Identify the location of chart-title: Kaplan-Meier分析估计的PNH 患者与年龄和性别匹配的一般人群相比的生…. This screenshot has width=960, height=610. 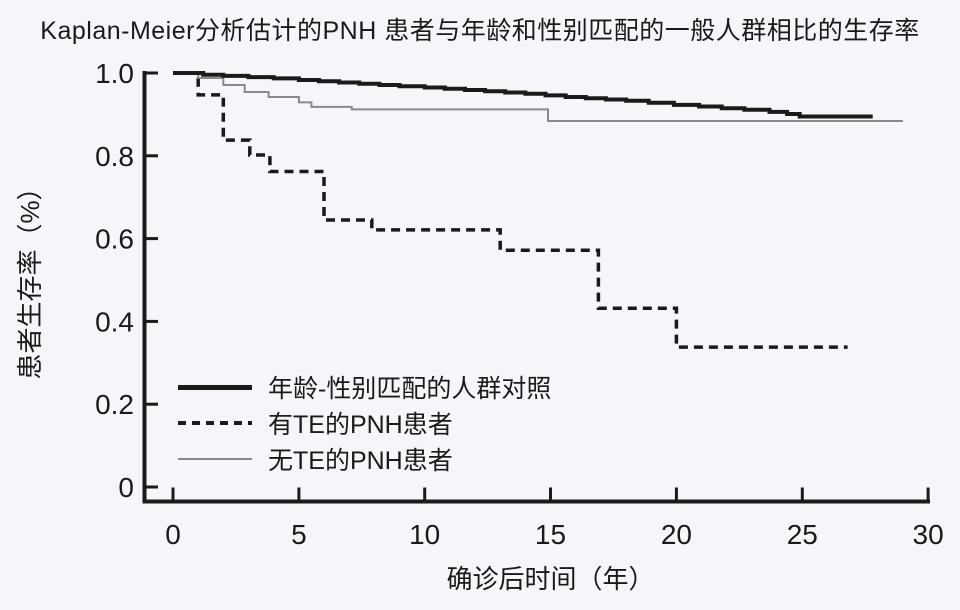
(480, 31).